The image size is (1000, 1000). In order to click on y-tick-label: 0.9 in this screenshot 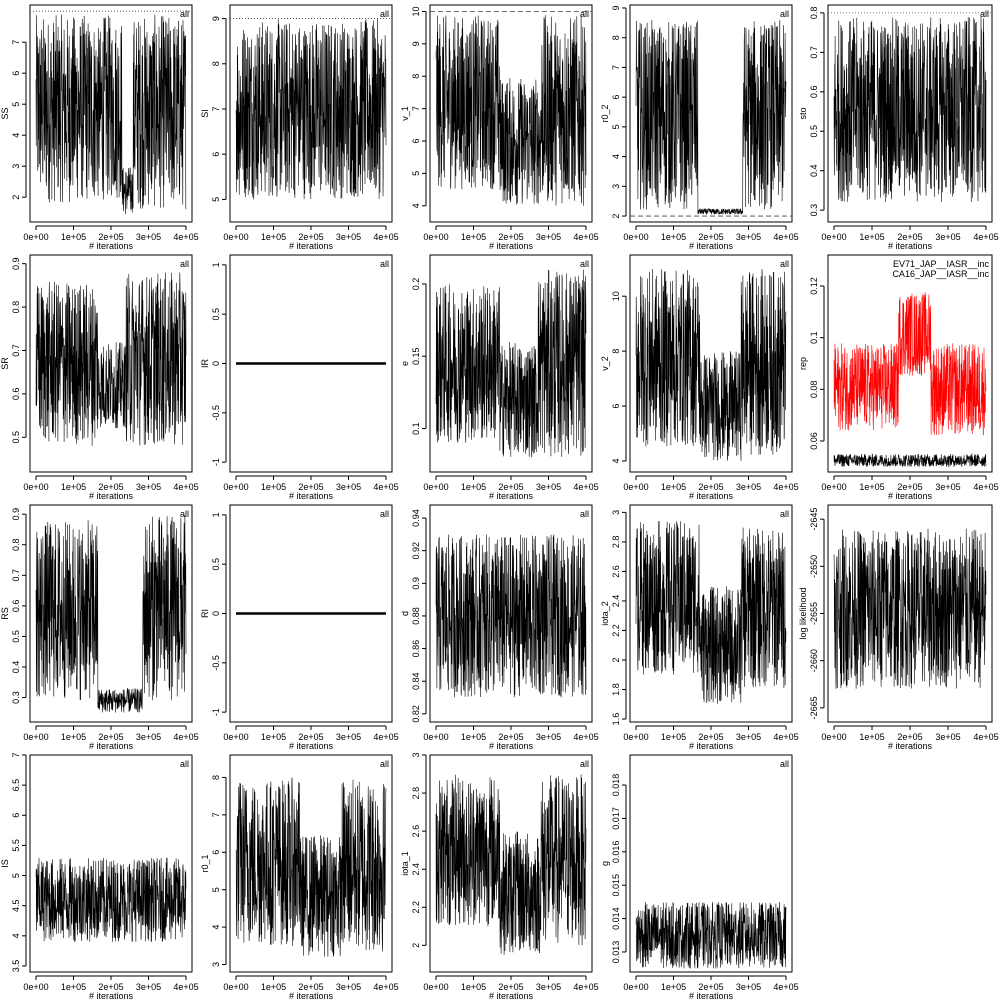, I will do `click(416, 583)`.